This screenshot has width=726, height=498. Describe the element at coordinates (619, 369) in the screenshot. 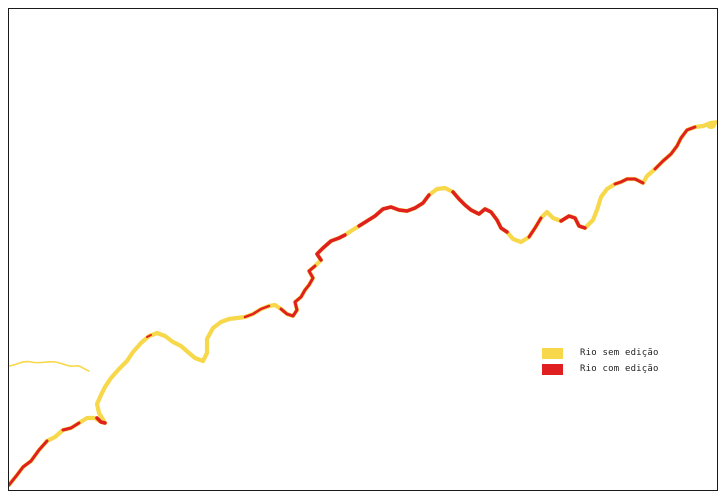

I see `legend-label-edited: Rio com edição` at that location.